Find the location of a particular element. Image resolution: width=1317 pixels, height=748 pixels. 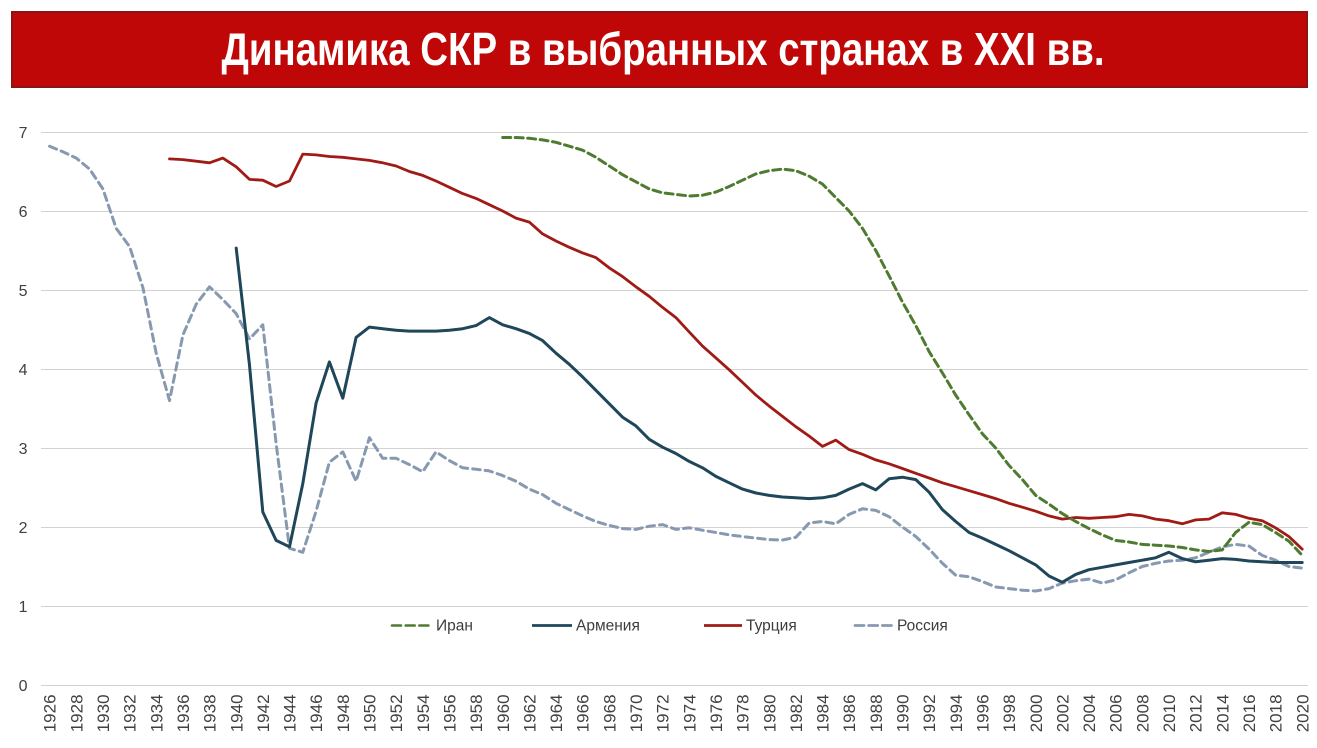

svg-text: 1978 is located at coordinates (743, 713).